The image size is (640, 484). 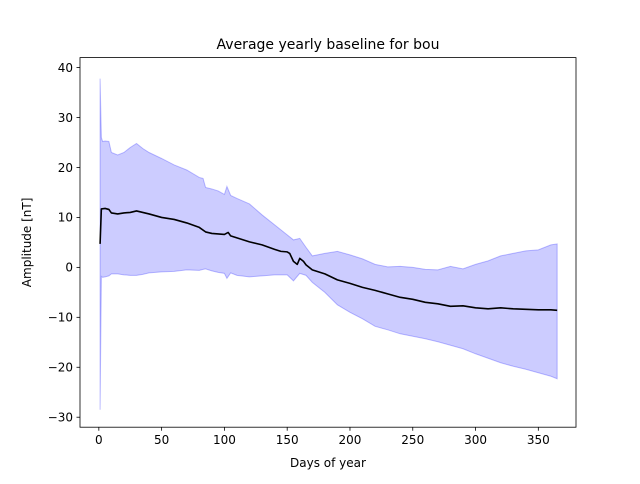 What do you see at coordinates (65, 68) in the screenshot?
I see `y-tick-label: 40` at bounding box center [65, 68].